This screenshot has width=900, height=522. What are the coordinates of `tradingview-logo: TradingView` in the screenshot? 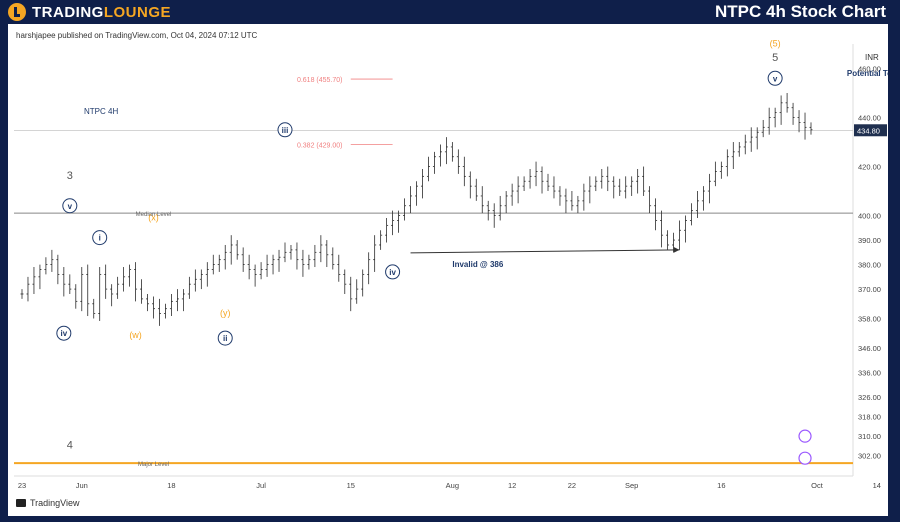 It's located at (48, 503).